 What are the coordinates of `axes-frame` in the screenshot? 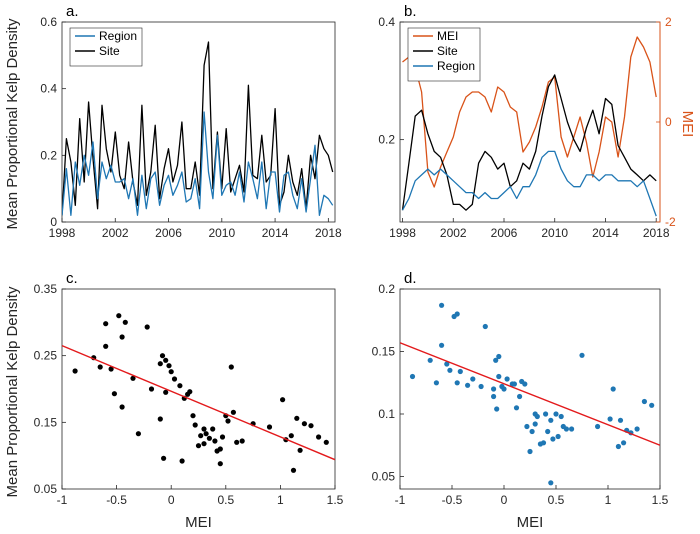 It's located at (198, 122).